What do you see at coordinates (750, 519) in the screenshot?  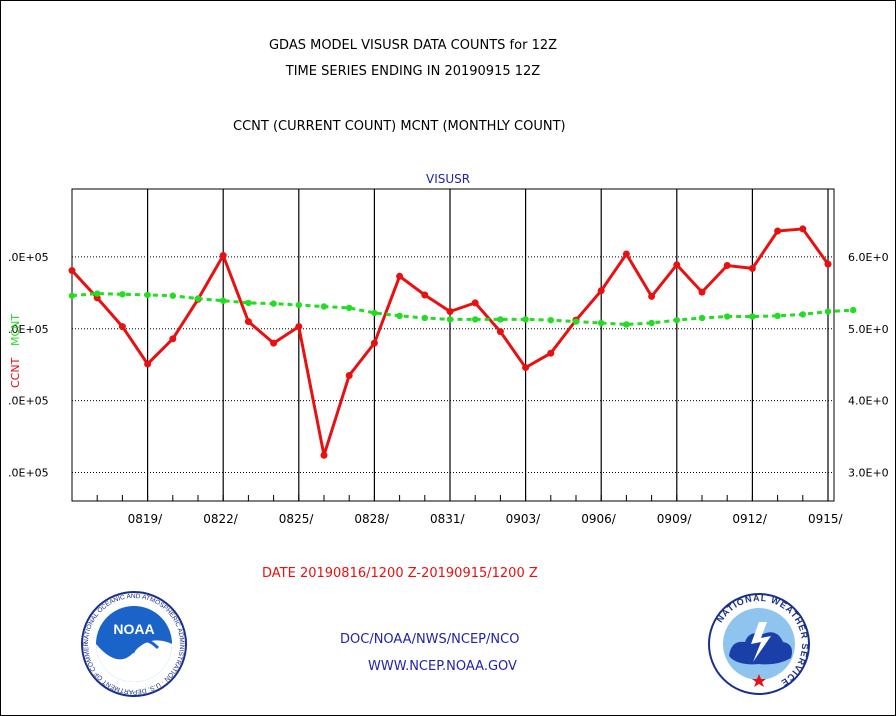 I see `x-tick-label: 0912/` at bounding box center [750, 519].